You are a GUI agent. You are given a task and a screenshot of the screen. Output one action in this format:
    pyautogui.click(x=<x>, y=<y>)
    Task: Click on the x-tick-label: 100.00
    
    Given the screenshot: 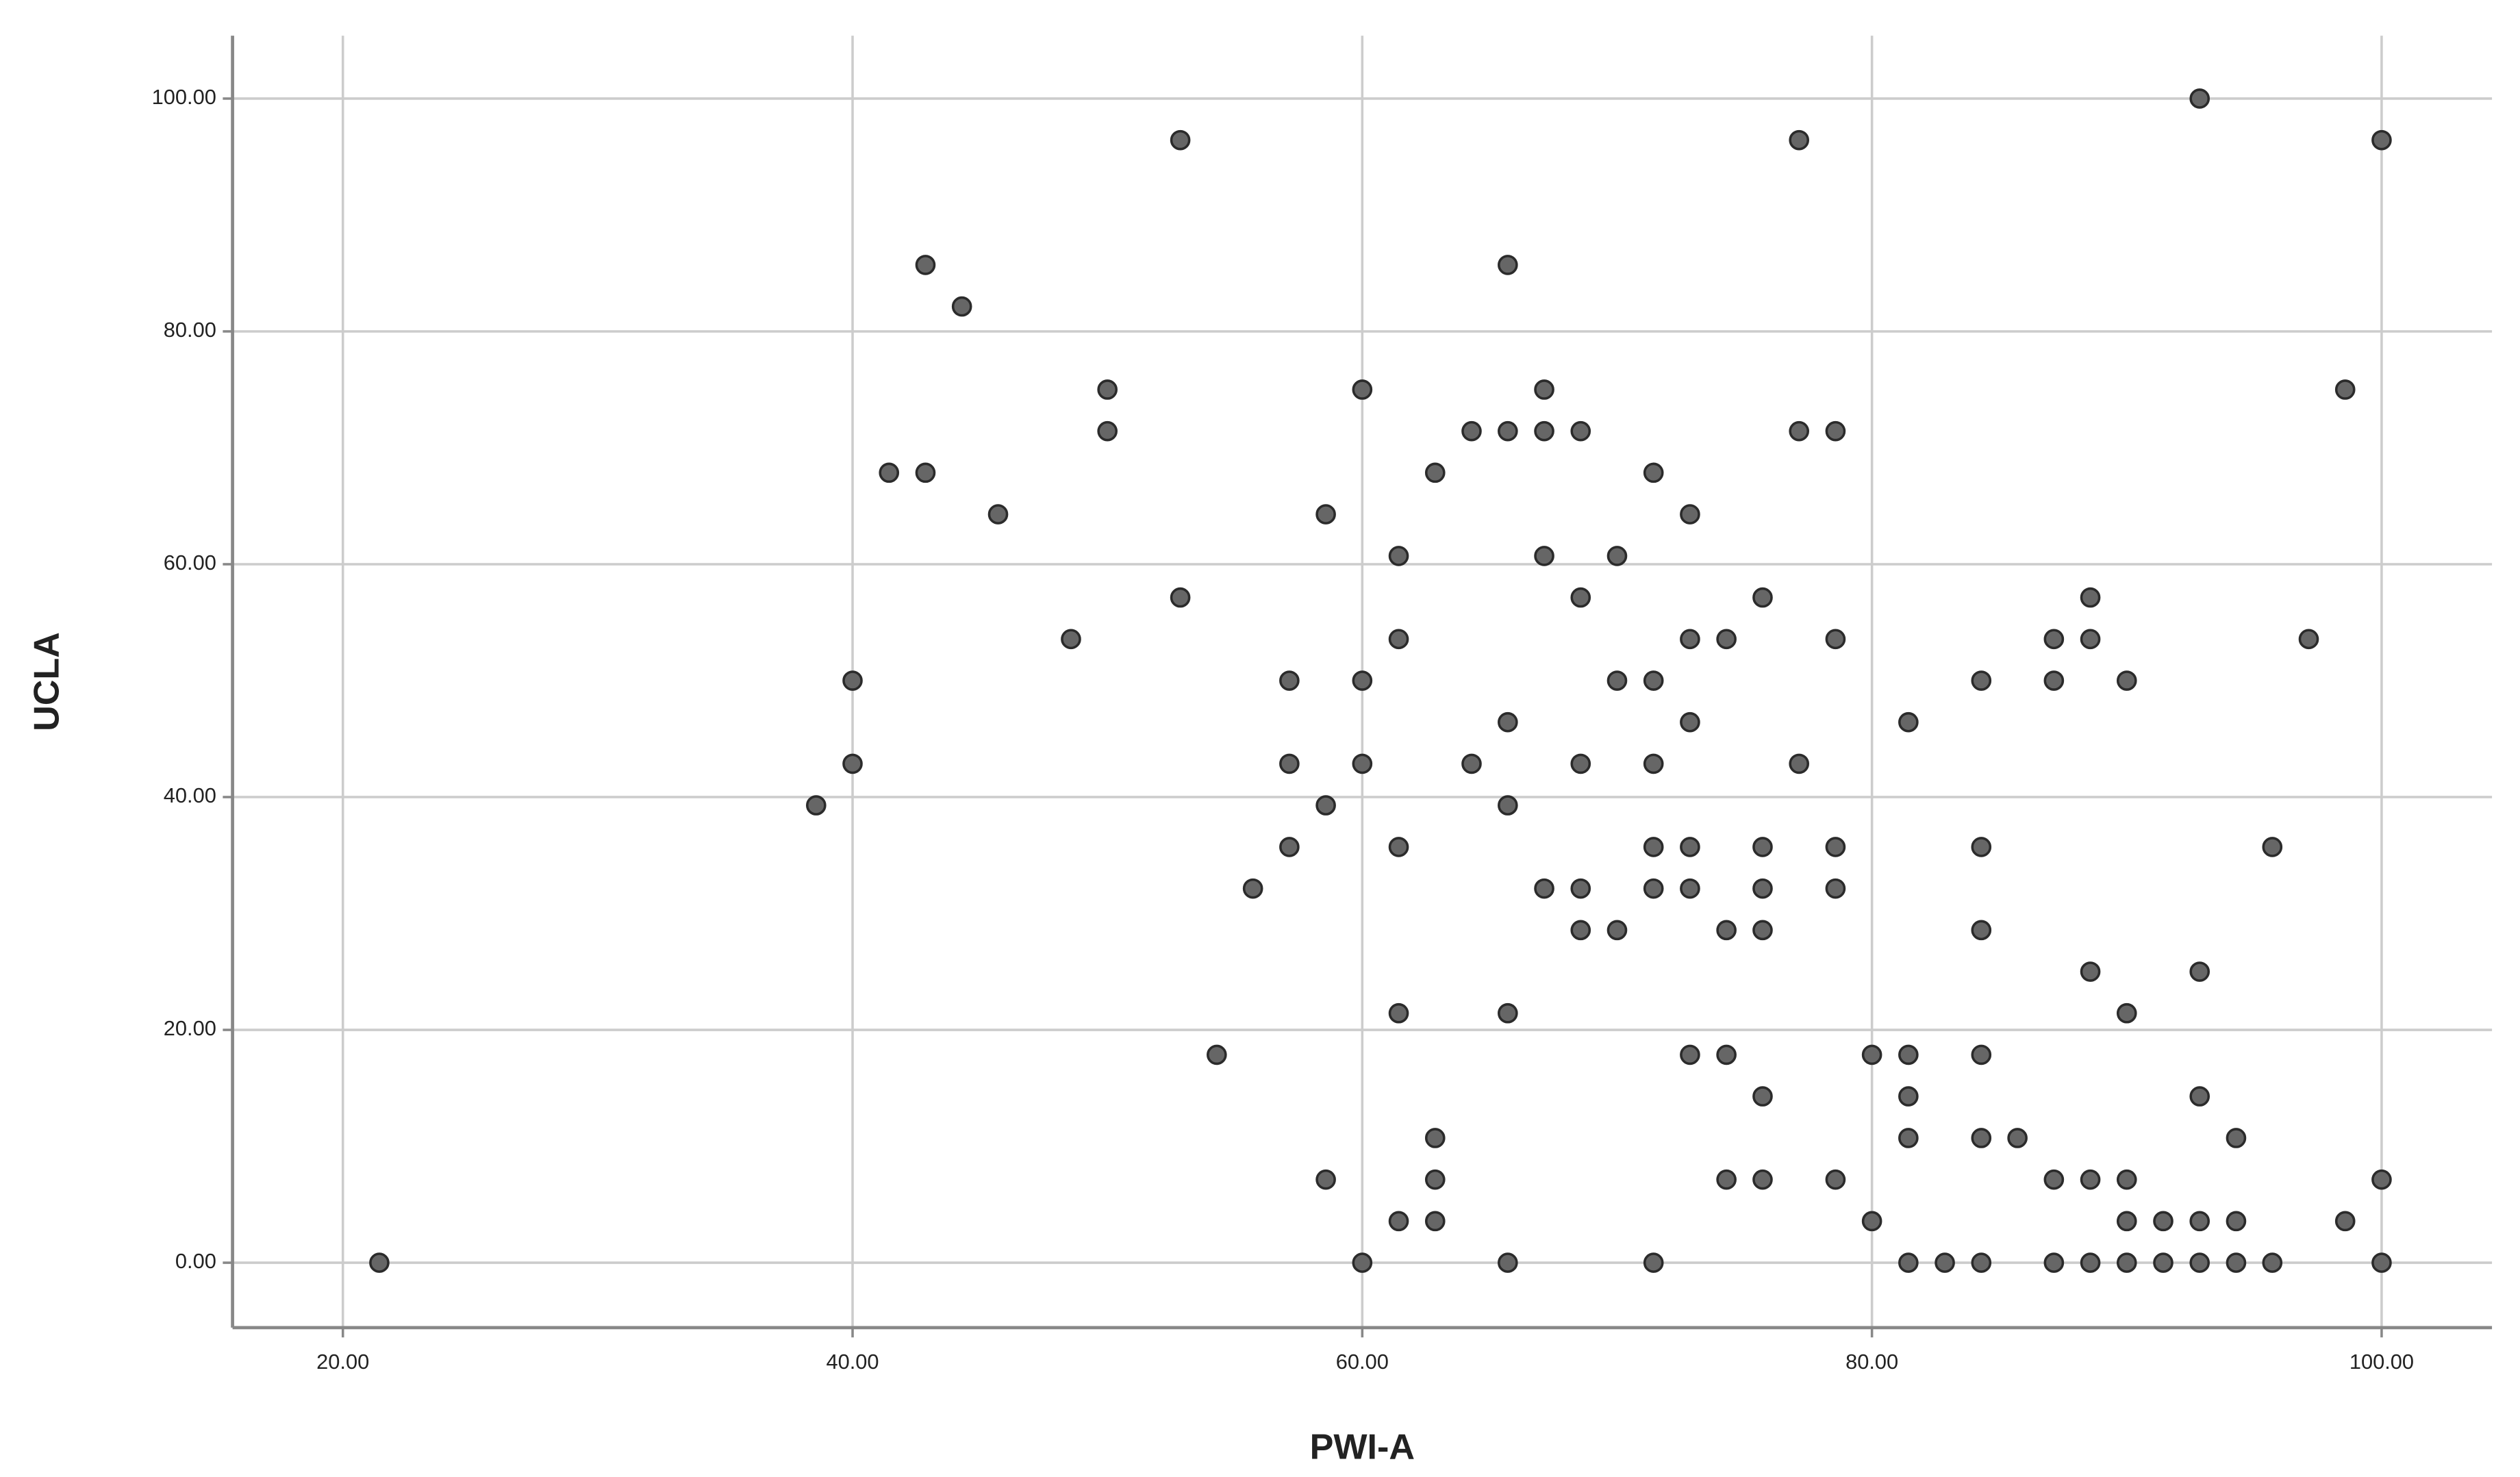 What is the action you would take?
    pyautogui.click(x=2381, y=1362)
    